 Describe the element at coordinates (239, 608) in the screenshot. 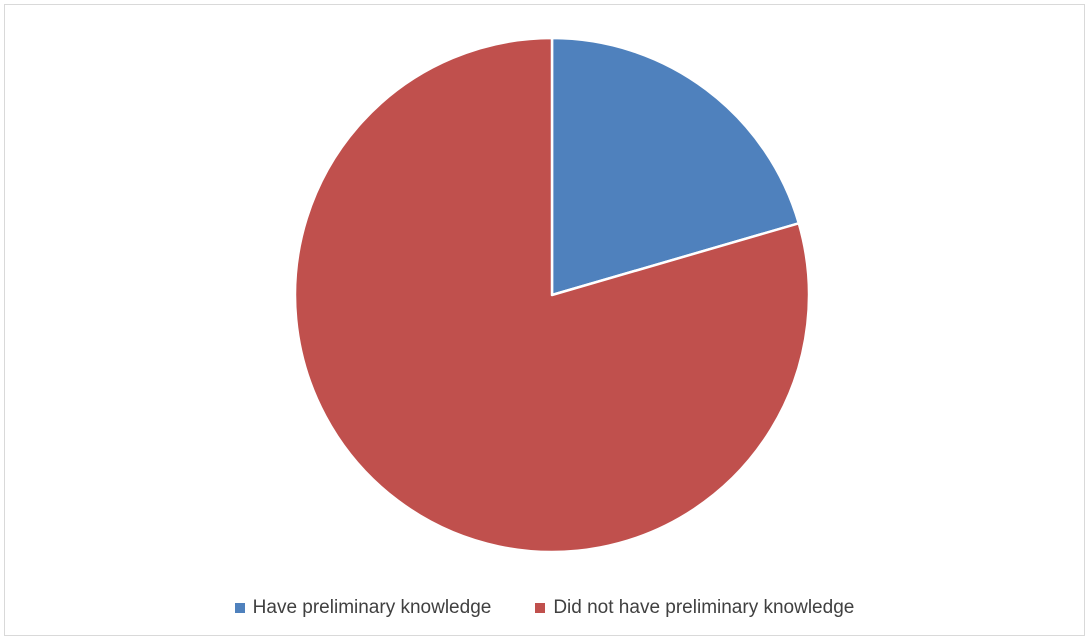

I see `legend-swatch-have-knowledge` at that location.